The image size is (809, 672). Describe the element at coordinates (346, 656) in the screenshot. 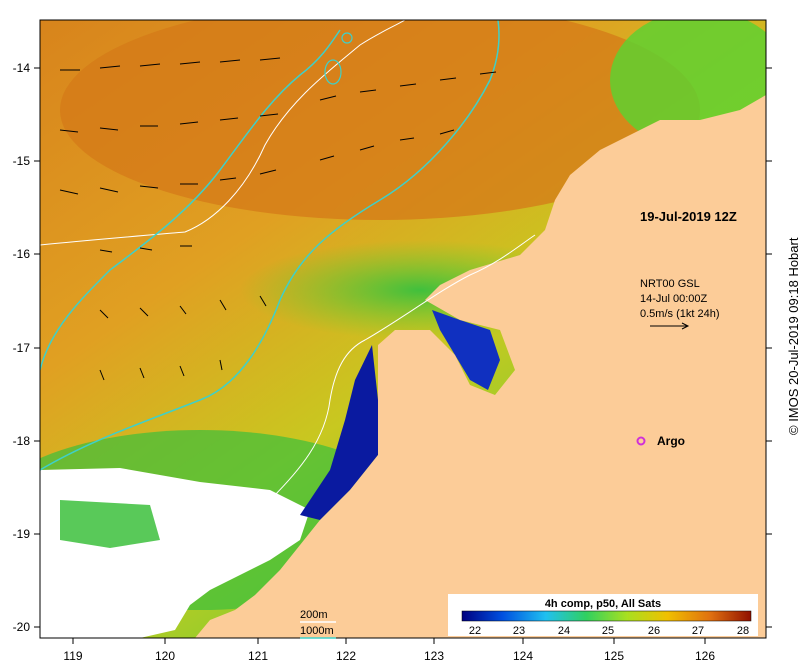

I see `x-tick-label: 122` at that location.